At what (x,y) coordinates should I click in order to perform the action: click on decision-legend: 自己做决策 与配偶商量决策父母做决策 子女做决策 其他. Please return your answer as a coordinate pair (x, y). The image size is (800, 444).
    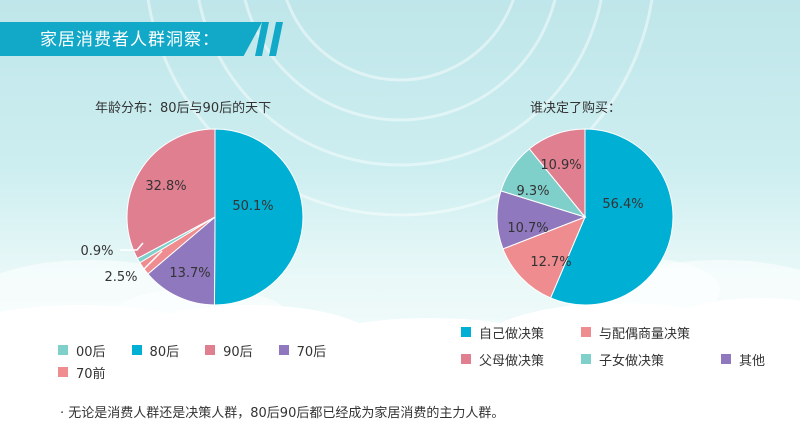
    Looking at the image, I should click on (621, 348).